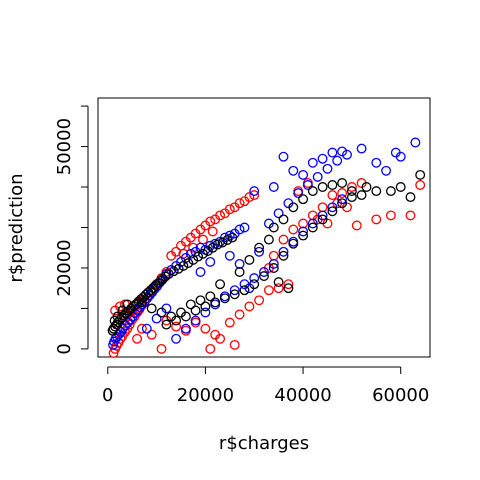 This screenshot has width=480, height=480. What do you see at coordinates (265, 386) in the screenshot?
I see `x-axis: 0 20000 40000 60000` at bounding box center [265, 386].